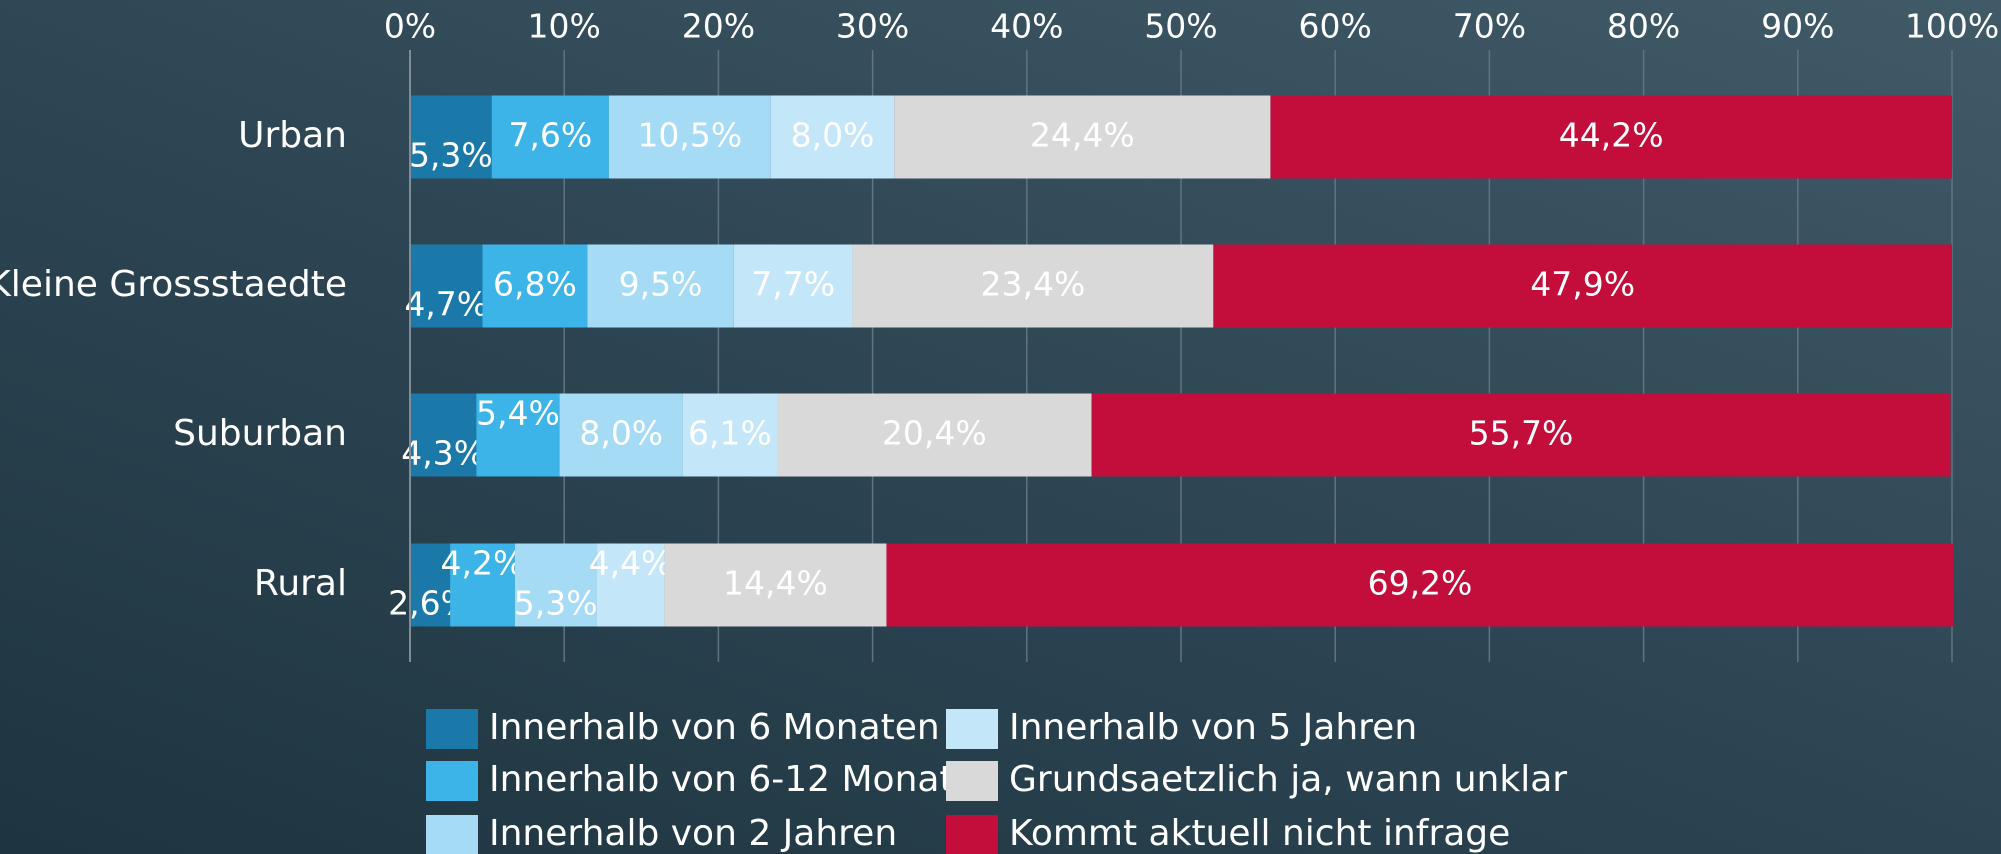  Describe the element at coordinates (1489, 26) in the screenshot. I see `x-tick-label: 70%` at that location.